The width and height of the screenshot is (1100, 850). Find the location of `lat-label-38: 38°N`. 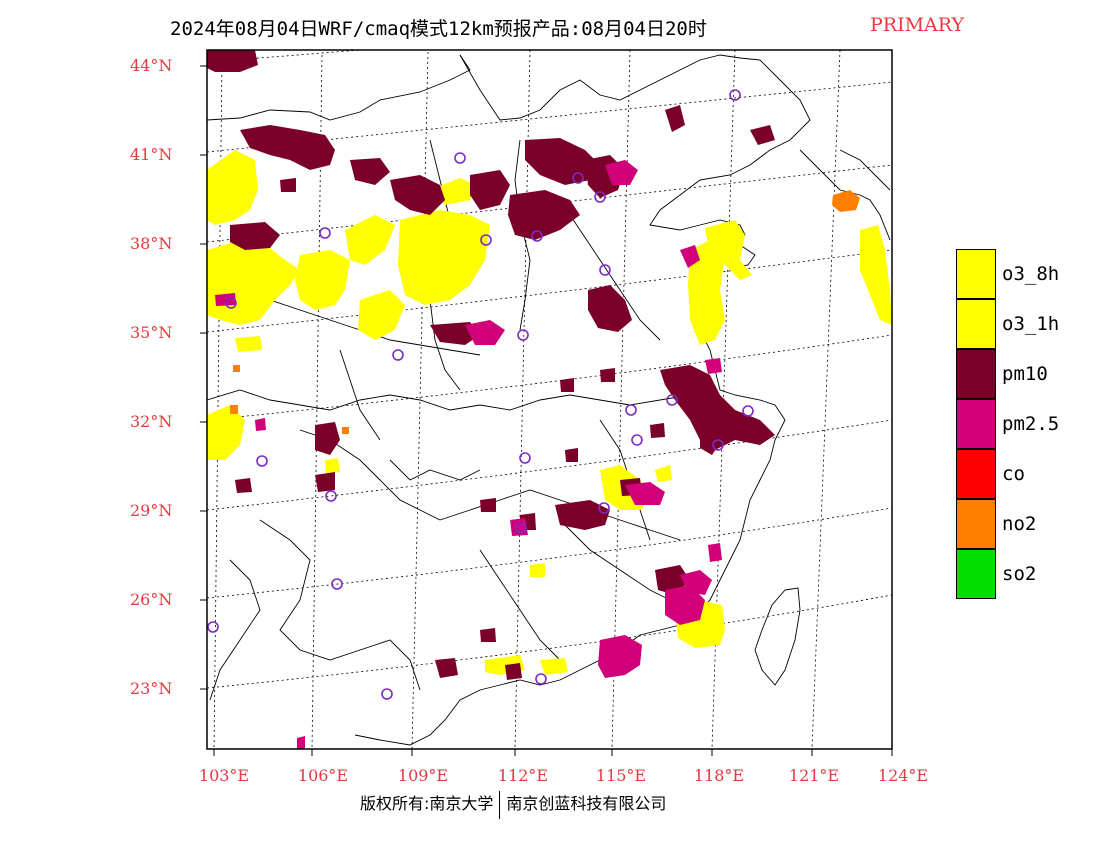

lat-label-38: 38°N is located at coordinates (151, 243).